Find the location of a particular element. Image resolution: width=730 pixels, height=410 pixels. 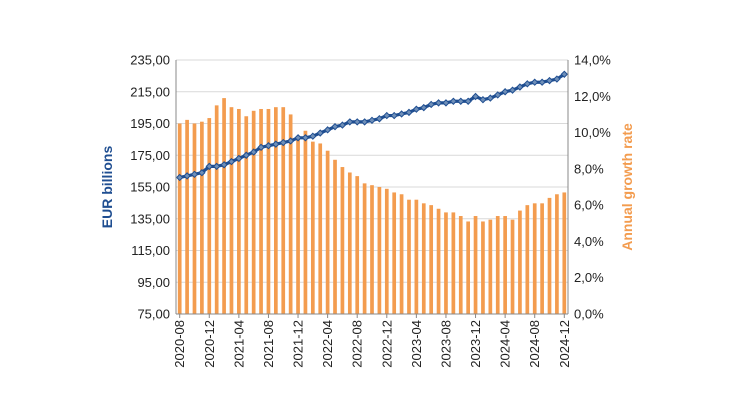

x-tick-label: 2024-04 is located at coordinates (505, 344).